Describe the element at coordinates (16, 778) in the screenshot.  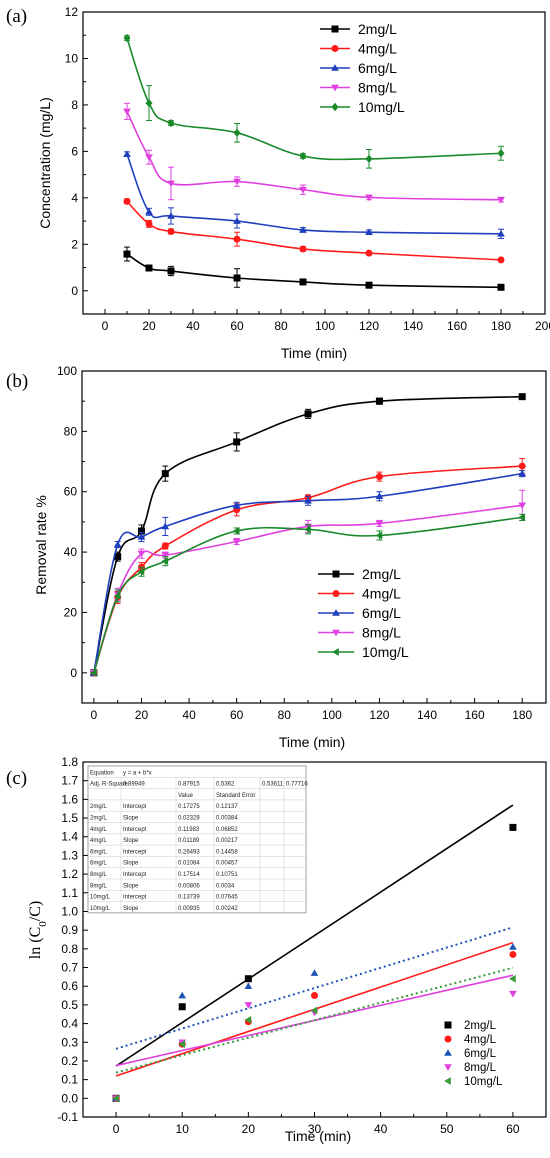
I see `panel-label-c: (c)` at that location.